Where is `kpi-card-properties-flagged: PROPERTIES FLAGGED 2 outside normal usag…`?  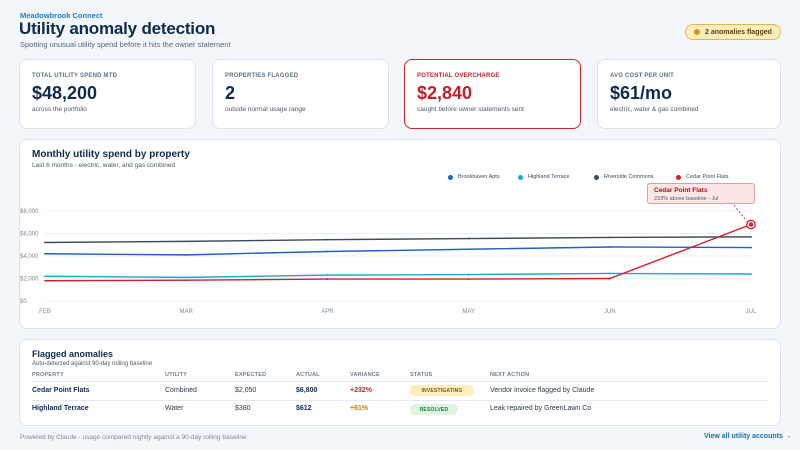 kpi-card-properties-flagged: PROPERTIES FLAGGED 2 outside normal usag… is located at coordinates (300, 94).